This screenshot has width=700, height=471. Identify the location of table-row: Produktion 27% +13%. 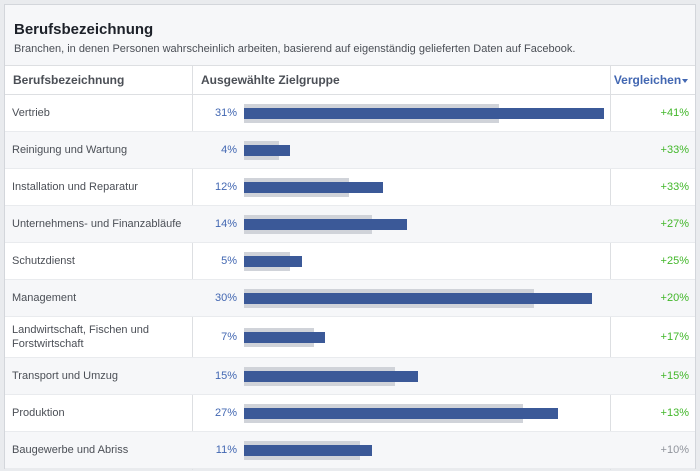
(350, 413).